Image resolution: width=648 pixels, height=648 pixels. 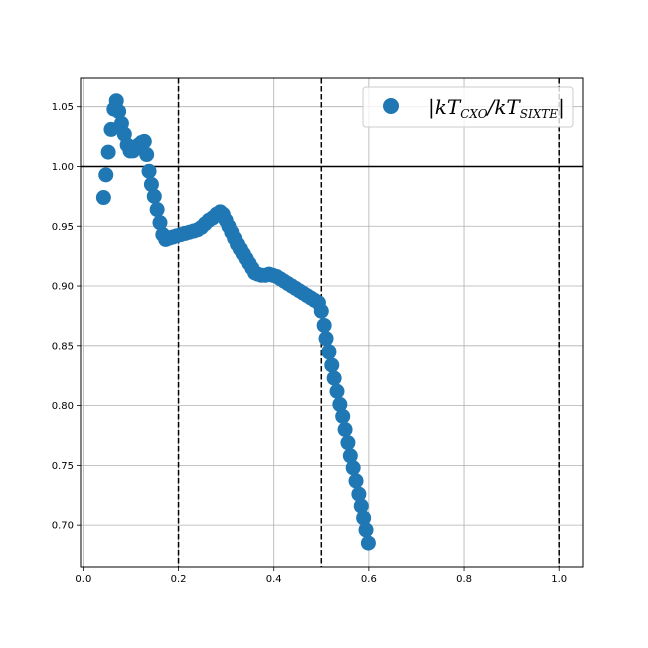 I want to click on y-tick-label: 0.70, so click(x=63, y=526).